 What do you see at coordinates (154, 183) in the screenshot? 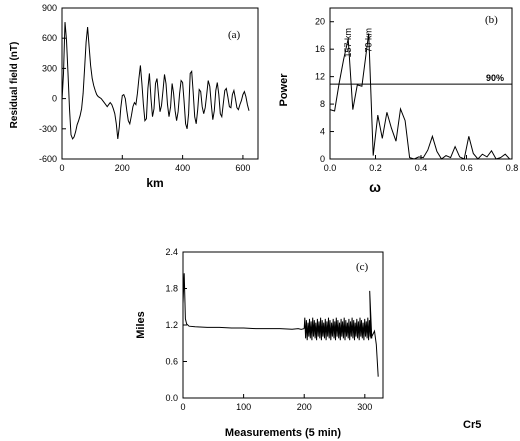
I see `panel-a-xlabel: km` at bounding box center [154, 183].